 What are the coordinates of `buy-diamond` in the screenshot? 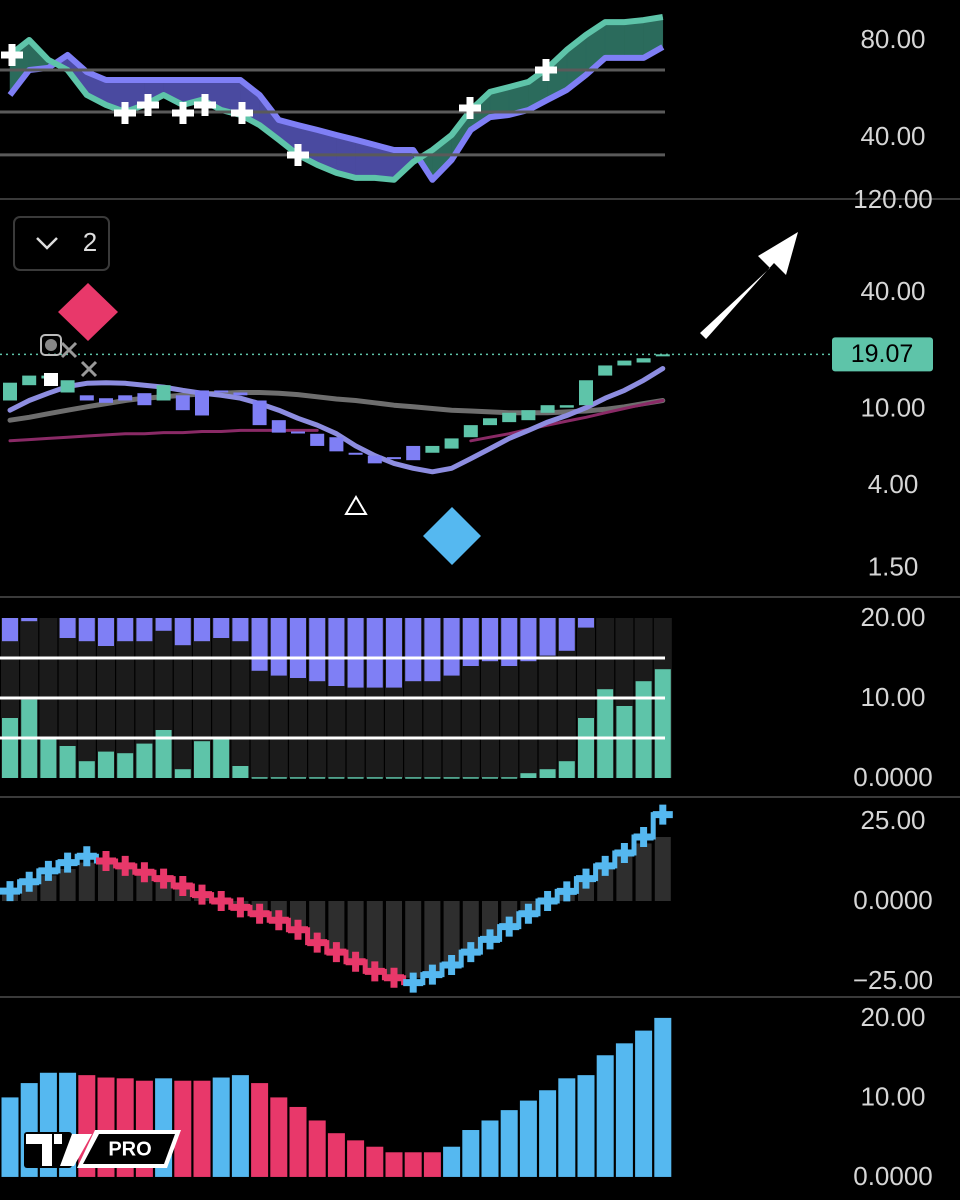 It's located at (452, 536).